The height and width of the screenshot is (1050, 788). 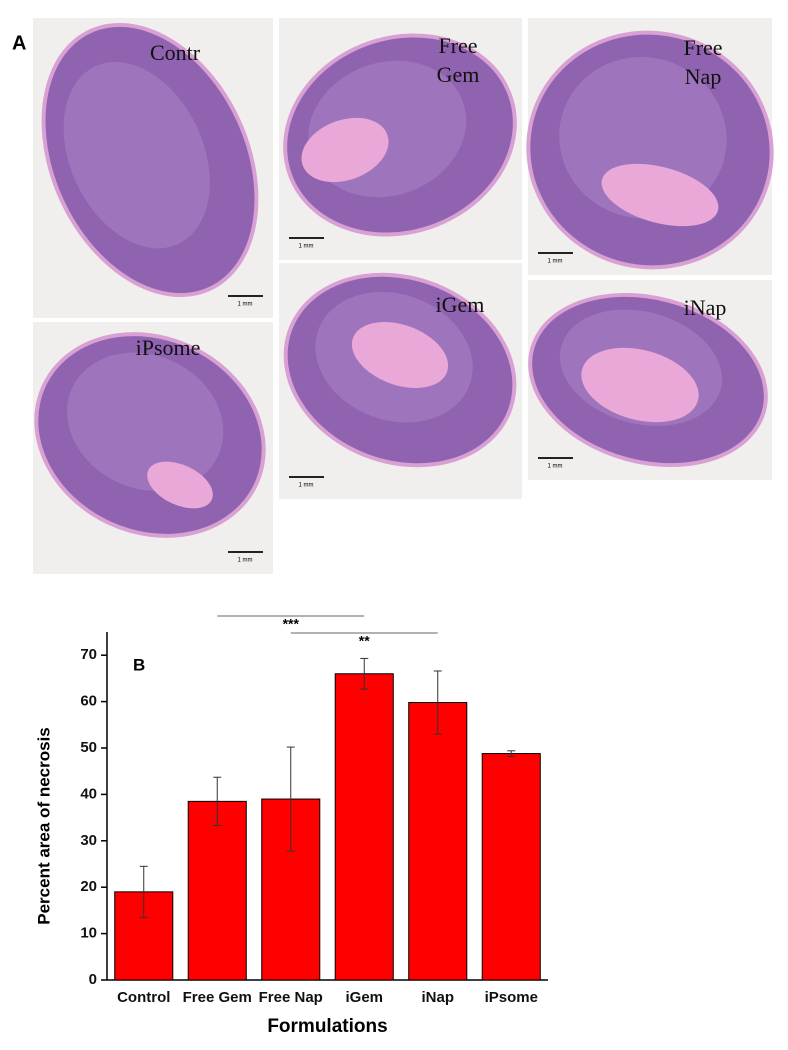 I want to click on histology-image: 1 mm Contr, so click(x=153, y=168).